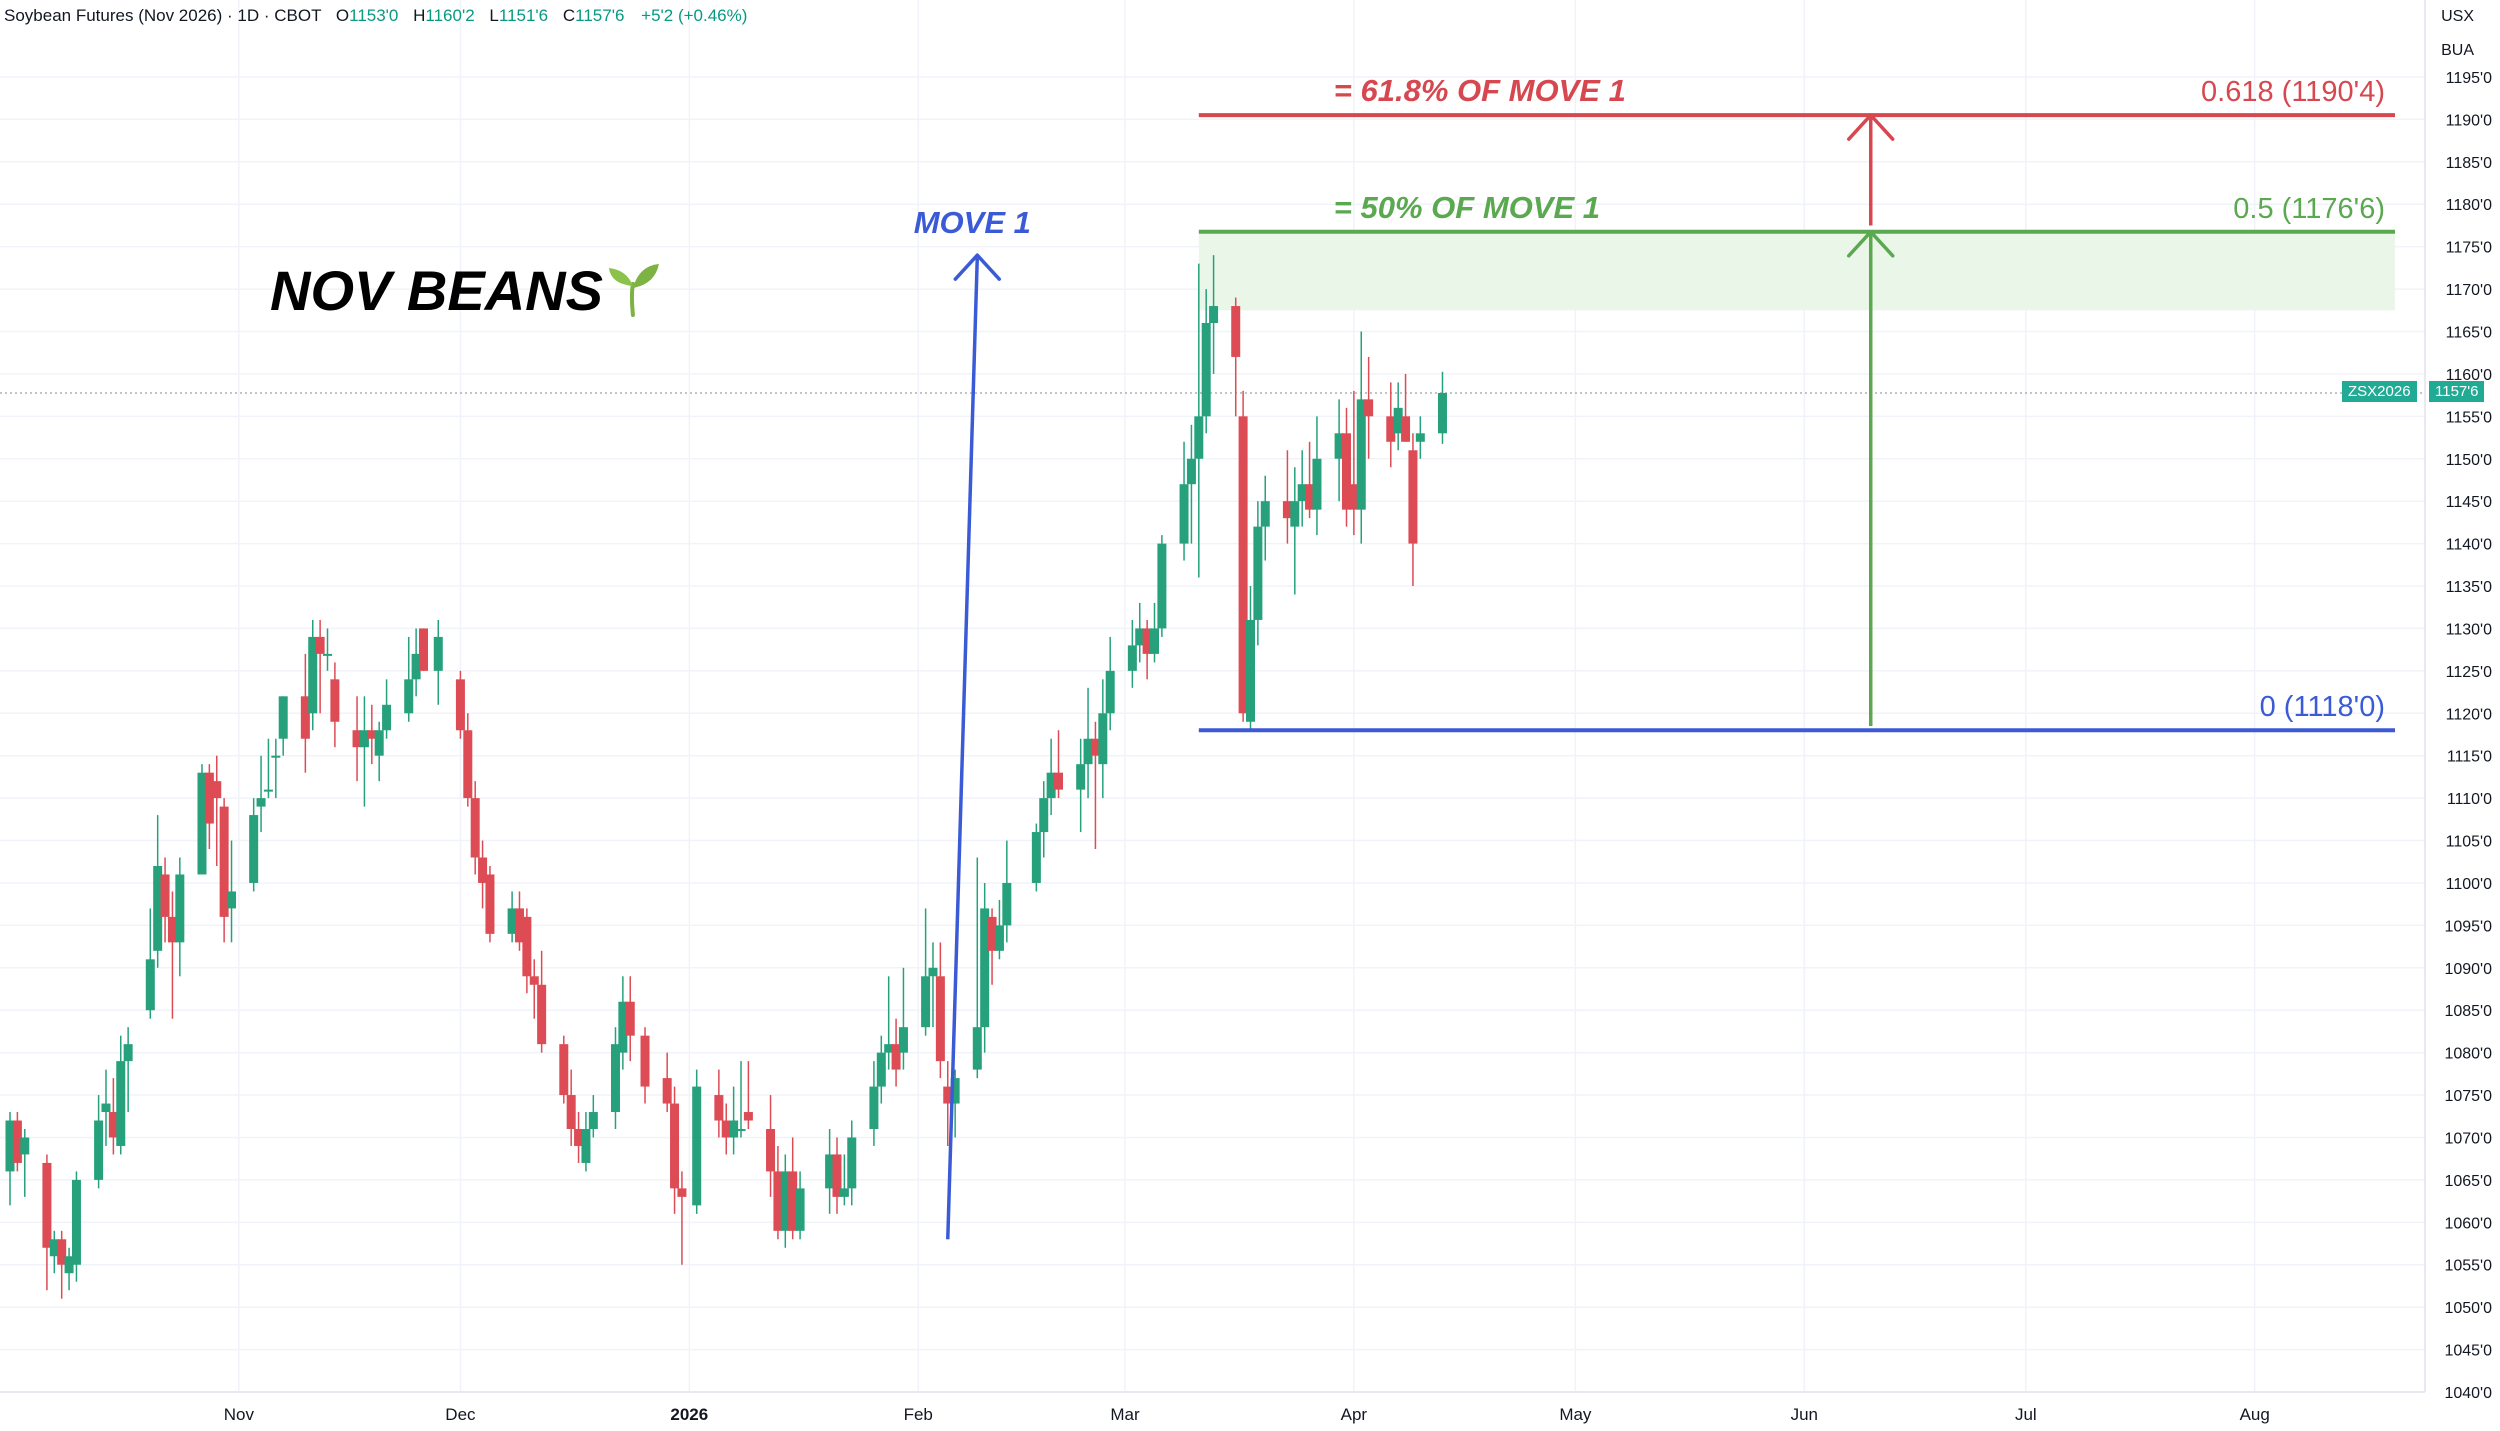 The width and height of the screenshot is (2500, 1431). I want to click on fib-zone, so click(1796, 271).